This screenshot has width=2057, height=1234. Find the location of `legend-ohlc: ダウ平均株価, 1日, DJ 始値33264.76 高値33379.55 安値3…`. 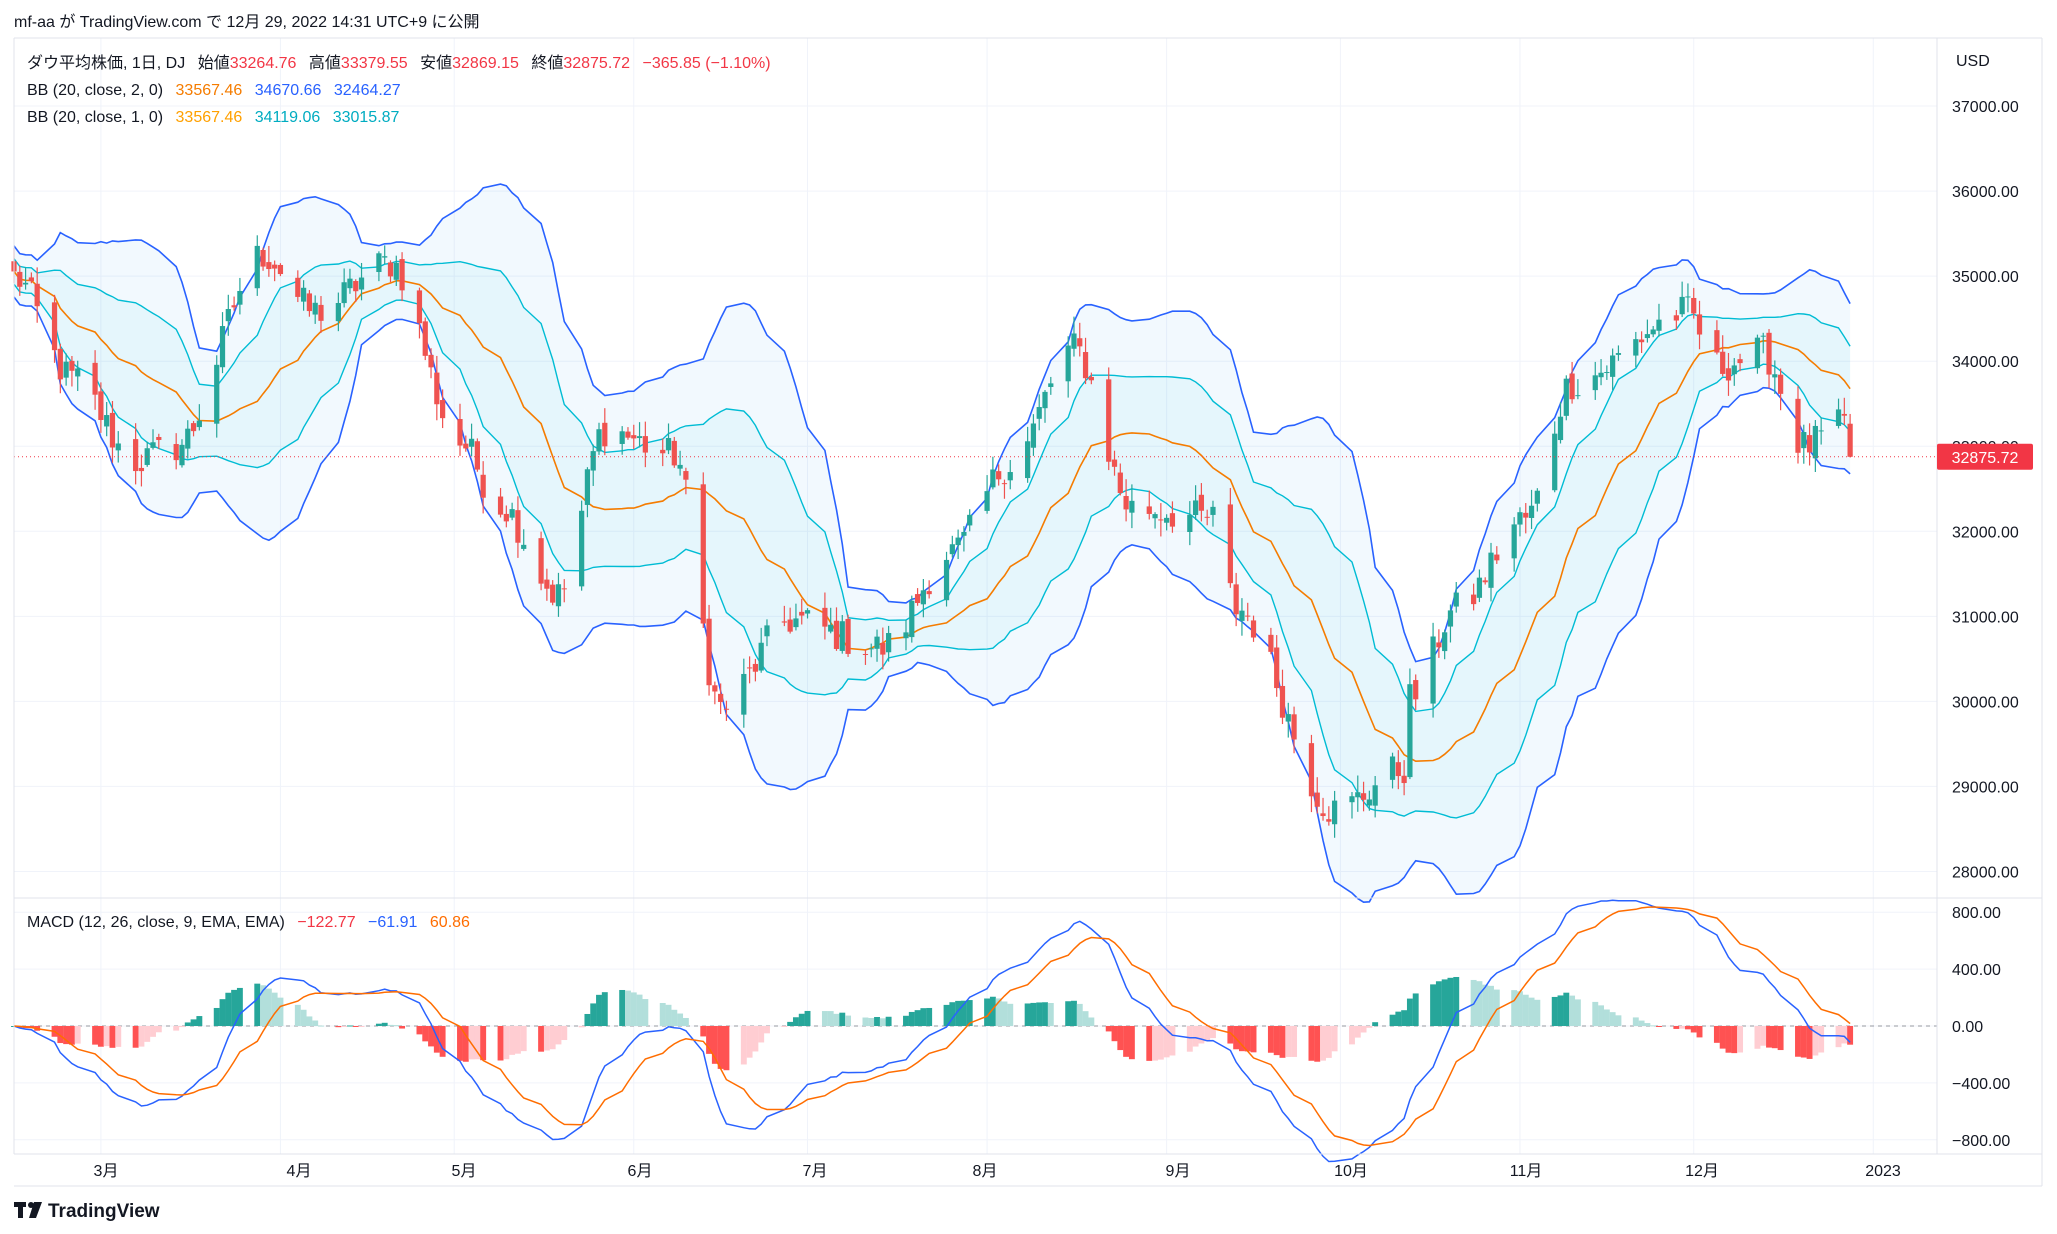

legend-ohlc: ダウ平均株価, 1日, DJ 始値33264.76 高値33379.55 安値3… is located at coordinates (399, 63).